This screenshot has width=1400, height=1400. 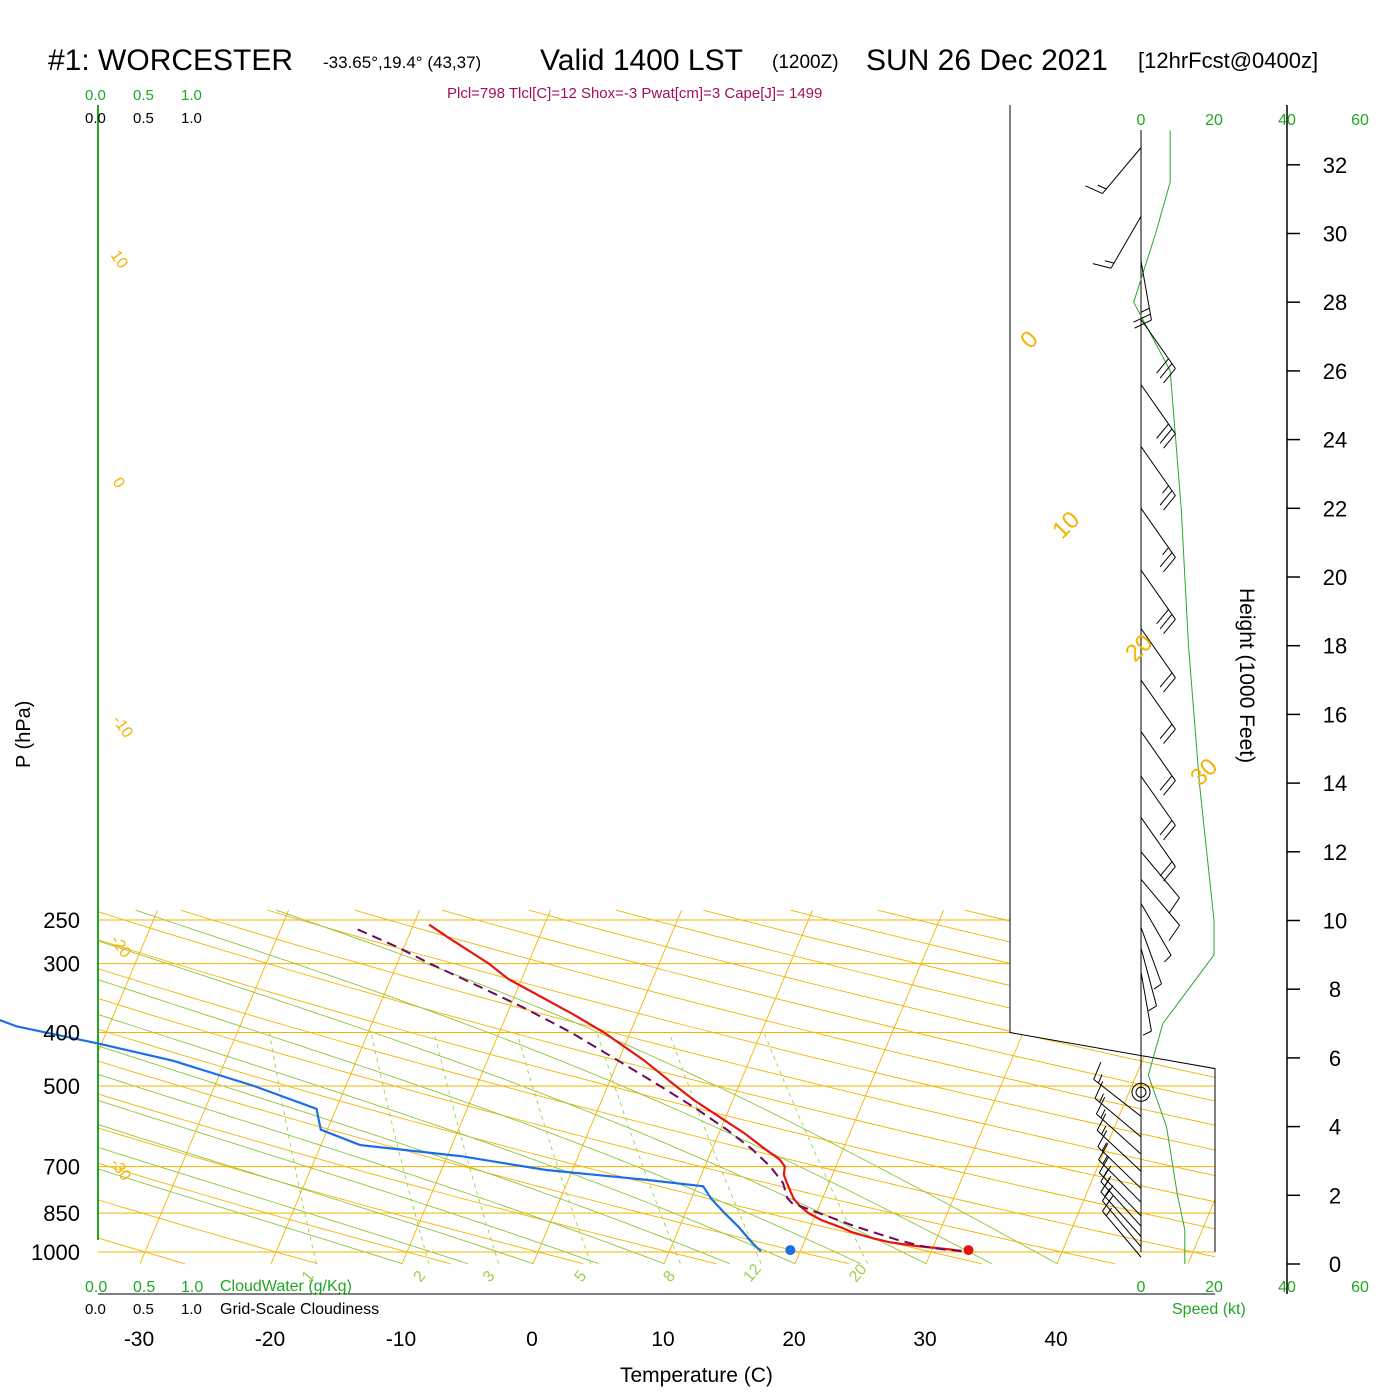 What do you see at coordinates (420, 1277) in the screenshot?
I see `mixing-ratio-label: 2` at bounding box center [420, 1277].